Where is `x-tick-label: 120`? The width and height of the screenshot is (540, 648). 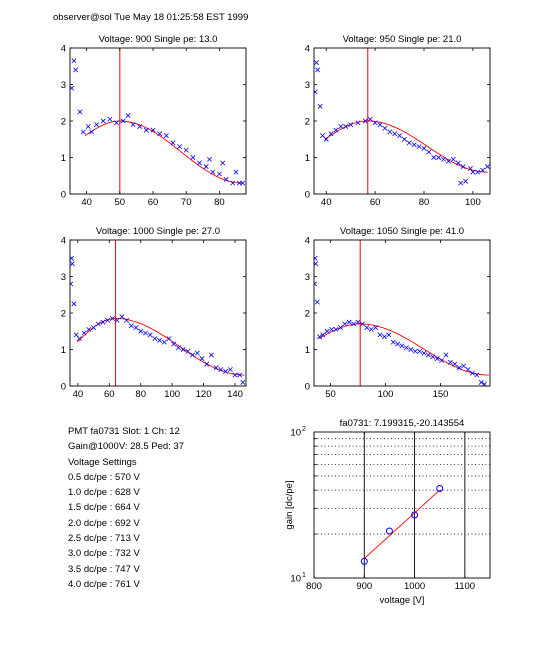 x-tick-label: 120 is located at coordinates (204, 394).